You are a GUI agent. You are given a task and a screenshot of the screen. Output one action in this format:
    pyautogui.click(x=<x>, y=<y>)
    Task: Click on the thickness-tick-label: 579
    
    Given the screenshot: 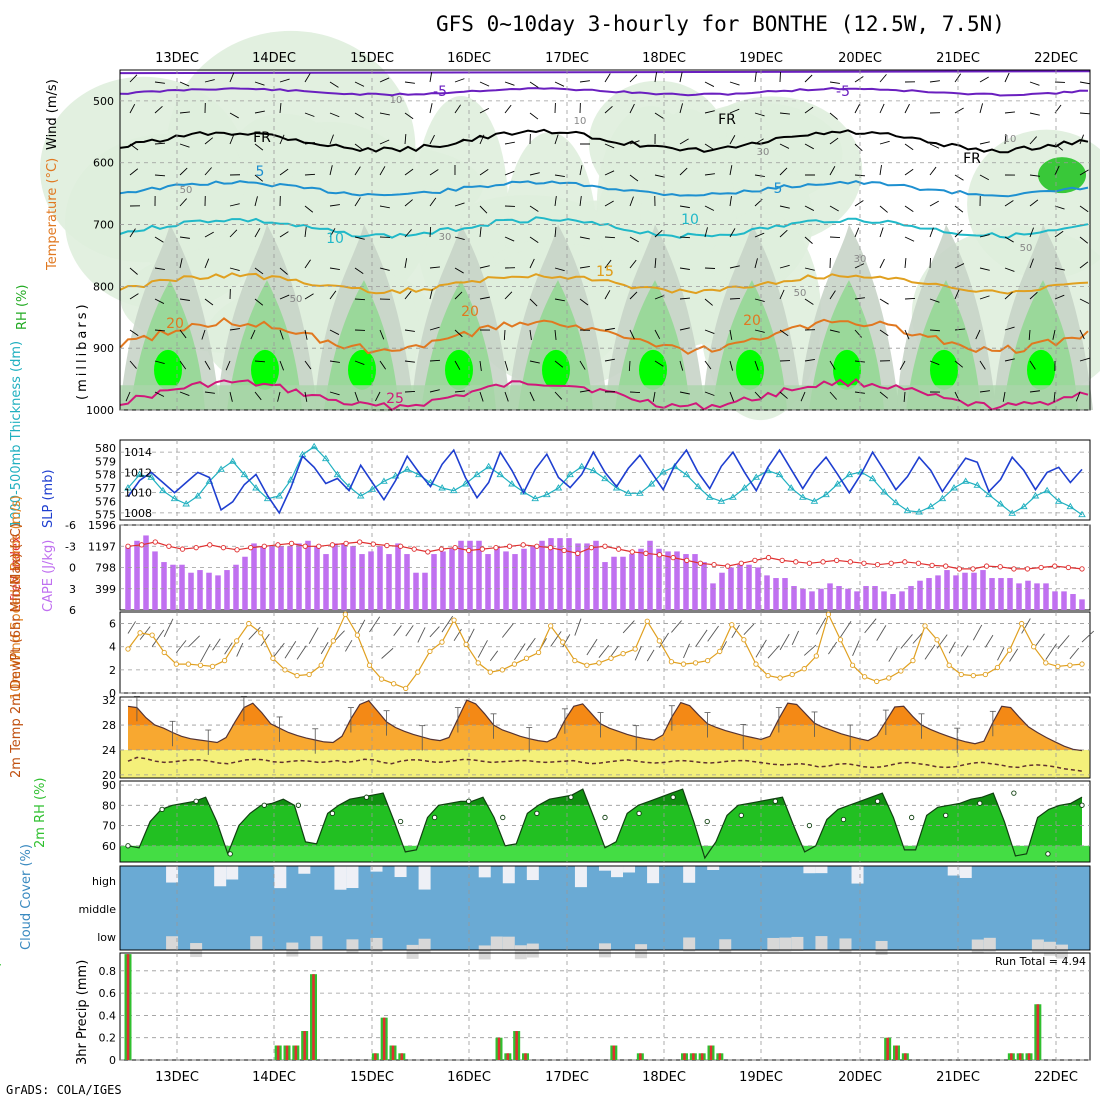 What is the action you would take?
    pyautogui.click(x=105, y=461)
    